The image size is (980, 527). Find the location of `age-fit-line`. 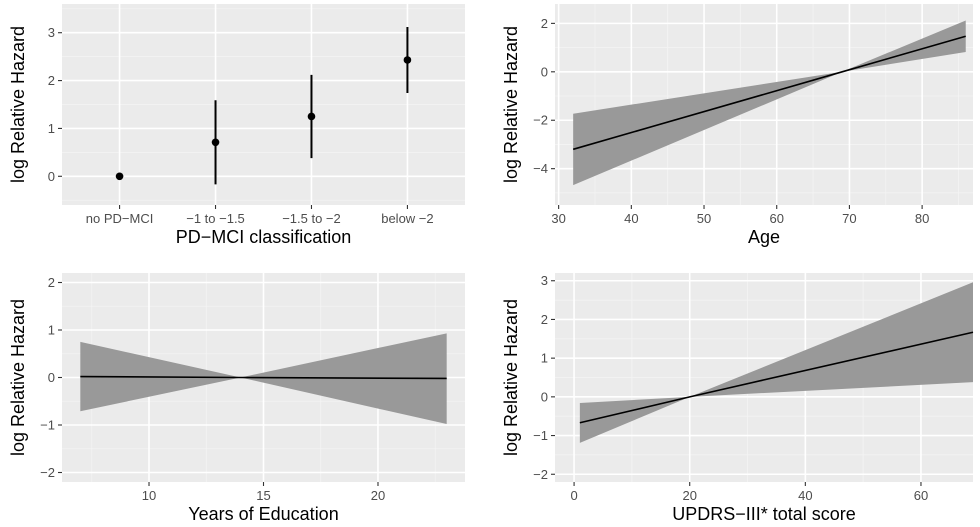

age-fit-line is located at coordinates (769, 93).